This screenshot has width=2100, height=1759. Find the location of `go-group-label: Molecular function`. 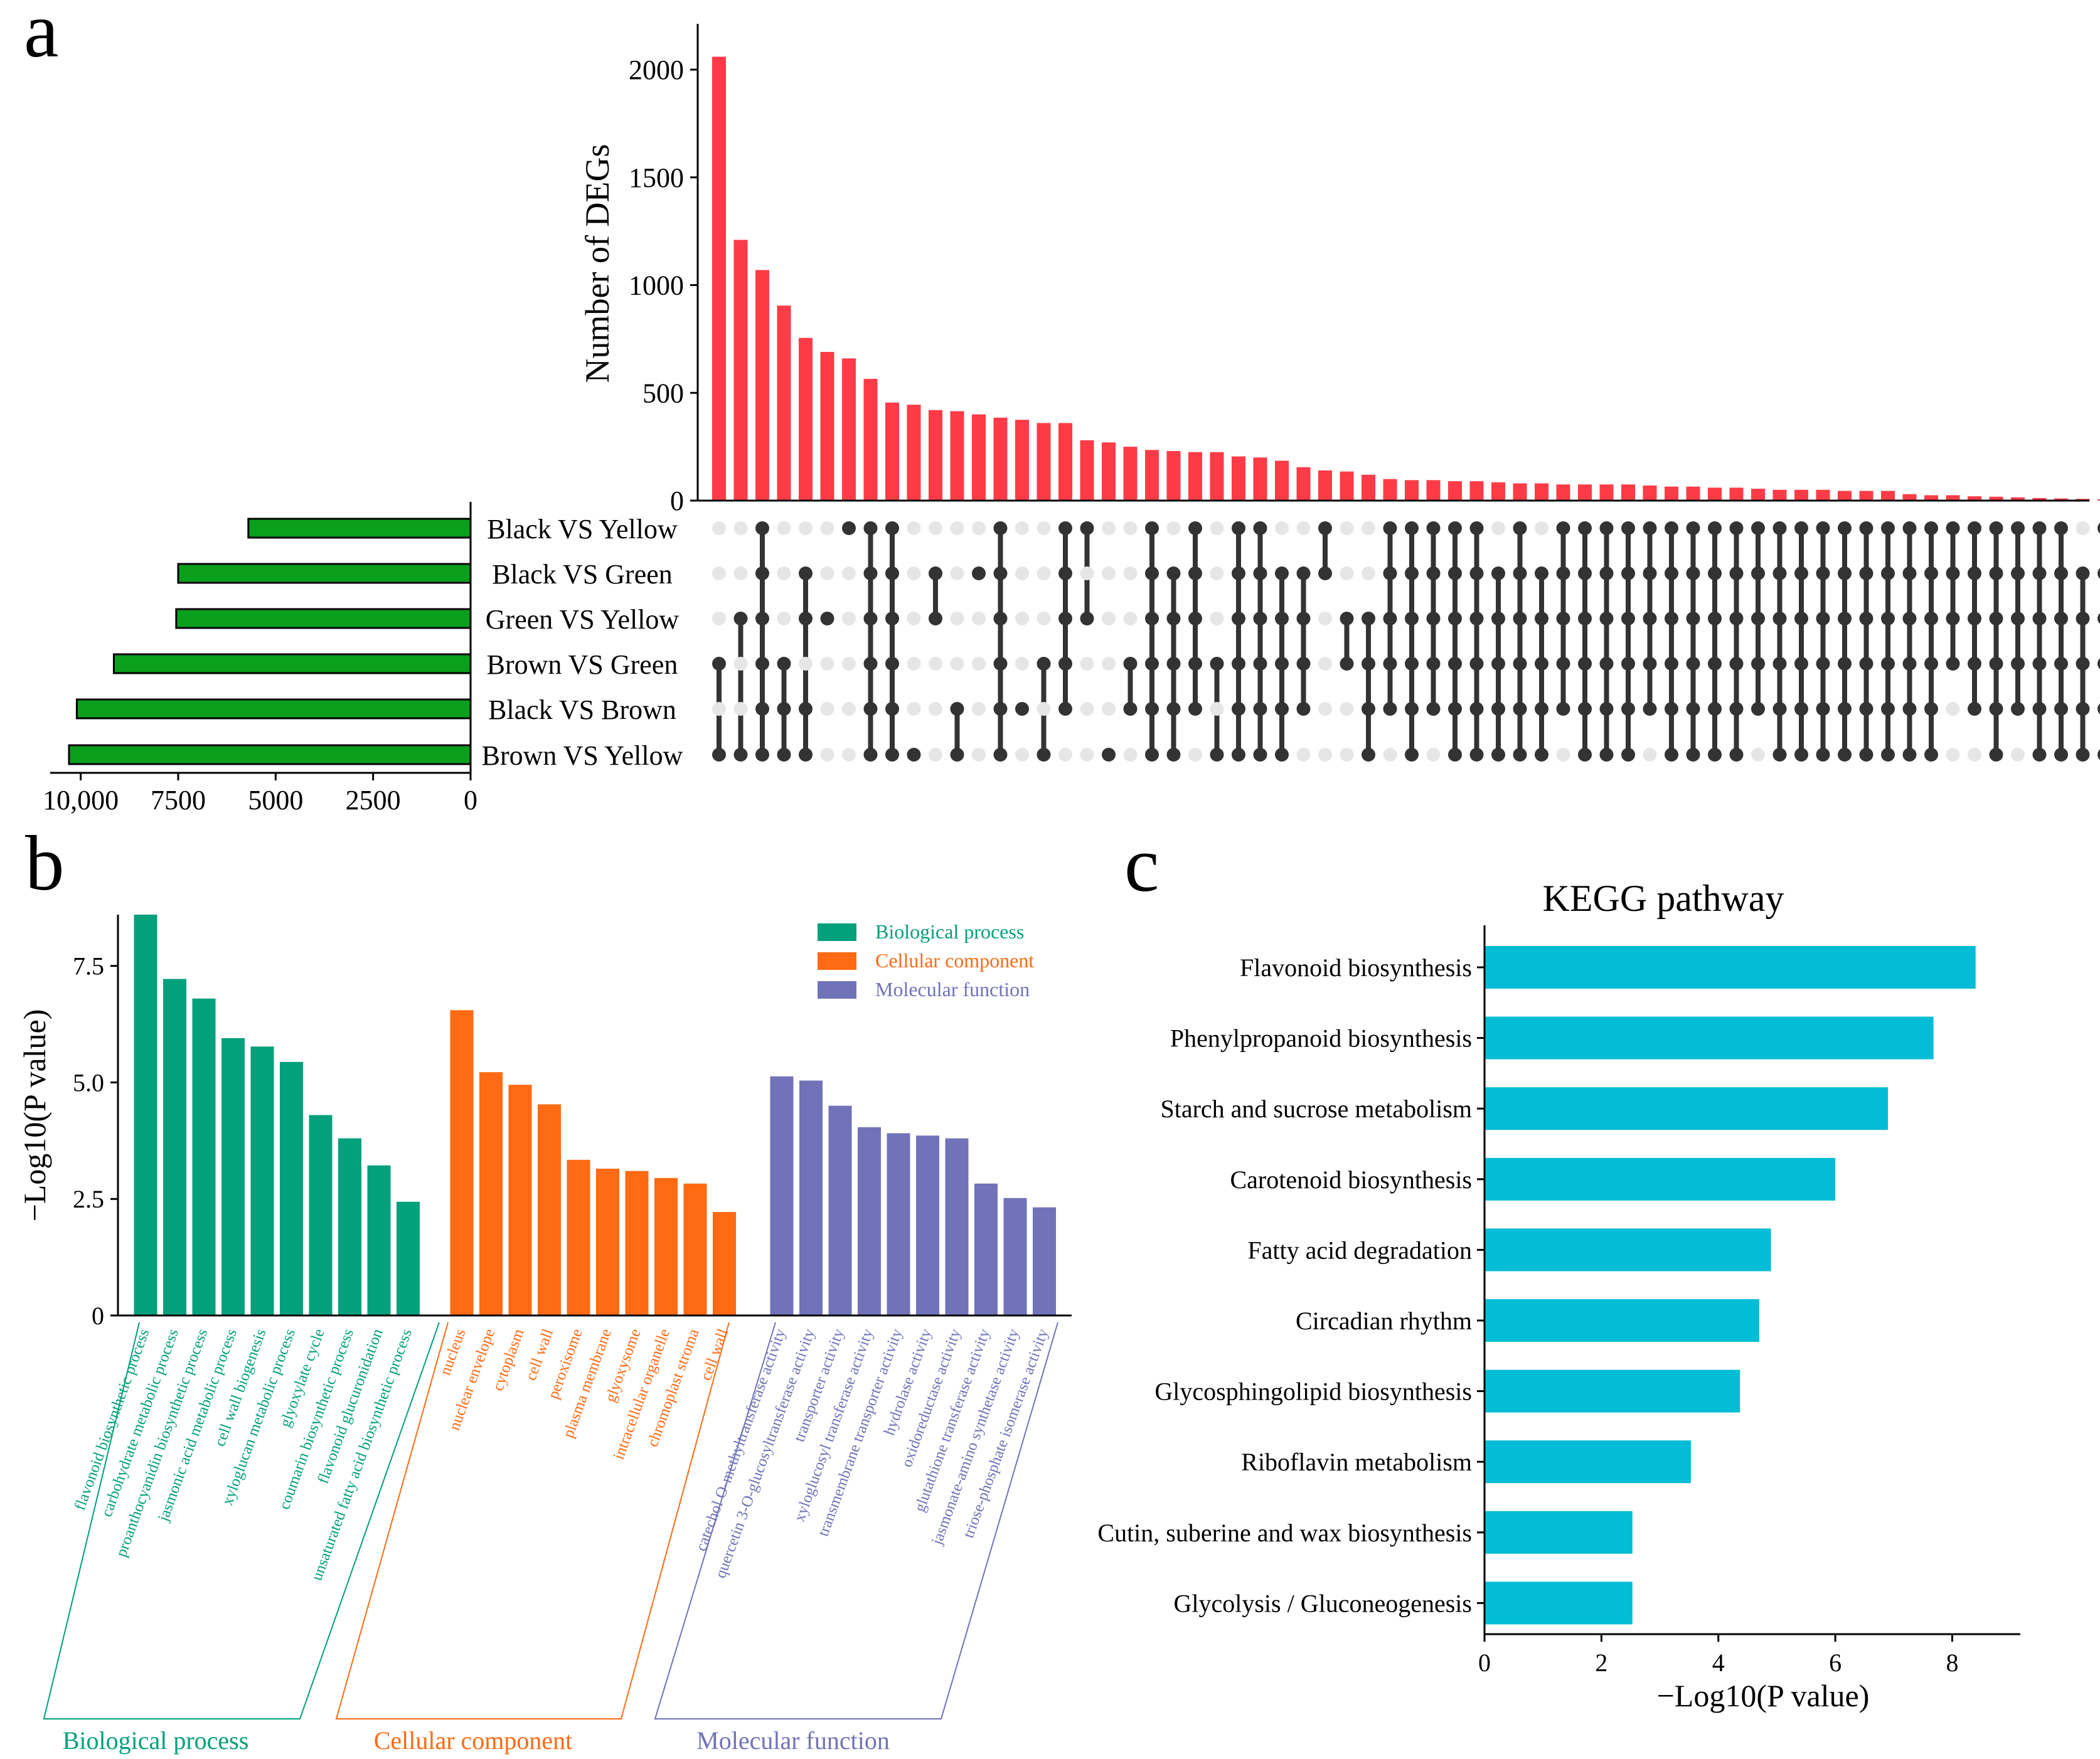

go-group-label: Molecular function is located at coordinates (793, 1740).